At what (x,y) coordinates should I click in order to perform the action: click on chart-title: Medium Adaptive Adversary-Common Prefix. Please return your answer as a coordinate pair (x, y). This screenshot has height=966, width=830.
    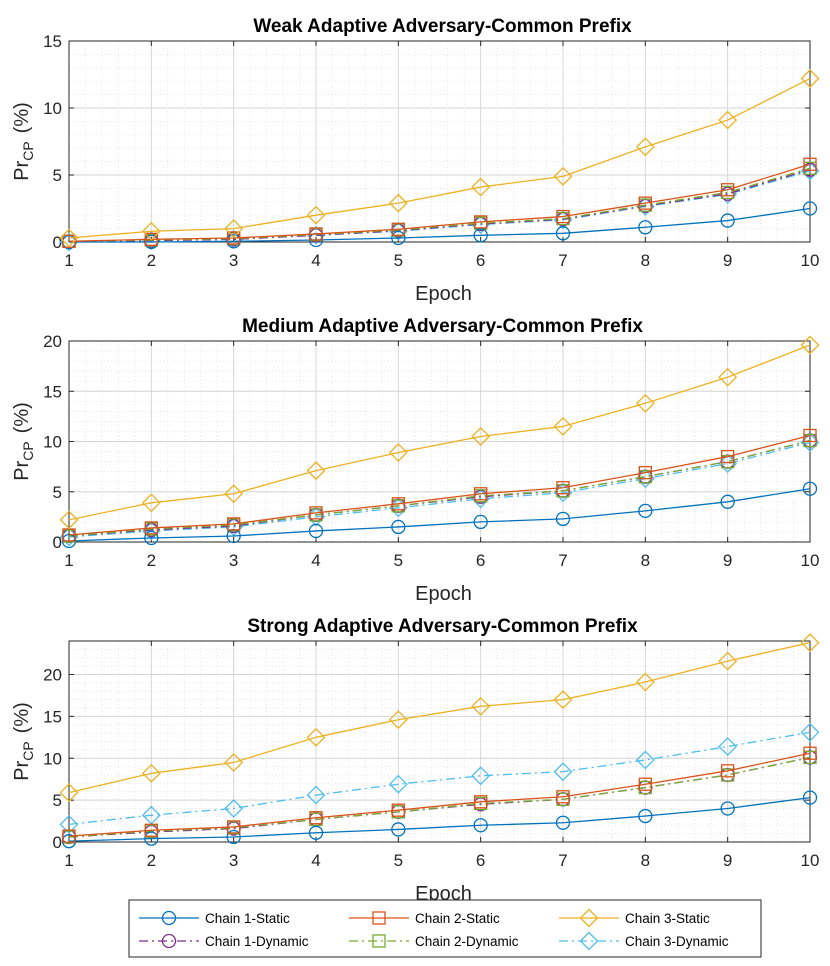
    Looking at the image, I should click on (442, 326).